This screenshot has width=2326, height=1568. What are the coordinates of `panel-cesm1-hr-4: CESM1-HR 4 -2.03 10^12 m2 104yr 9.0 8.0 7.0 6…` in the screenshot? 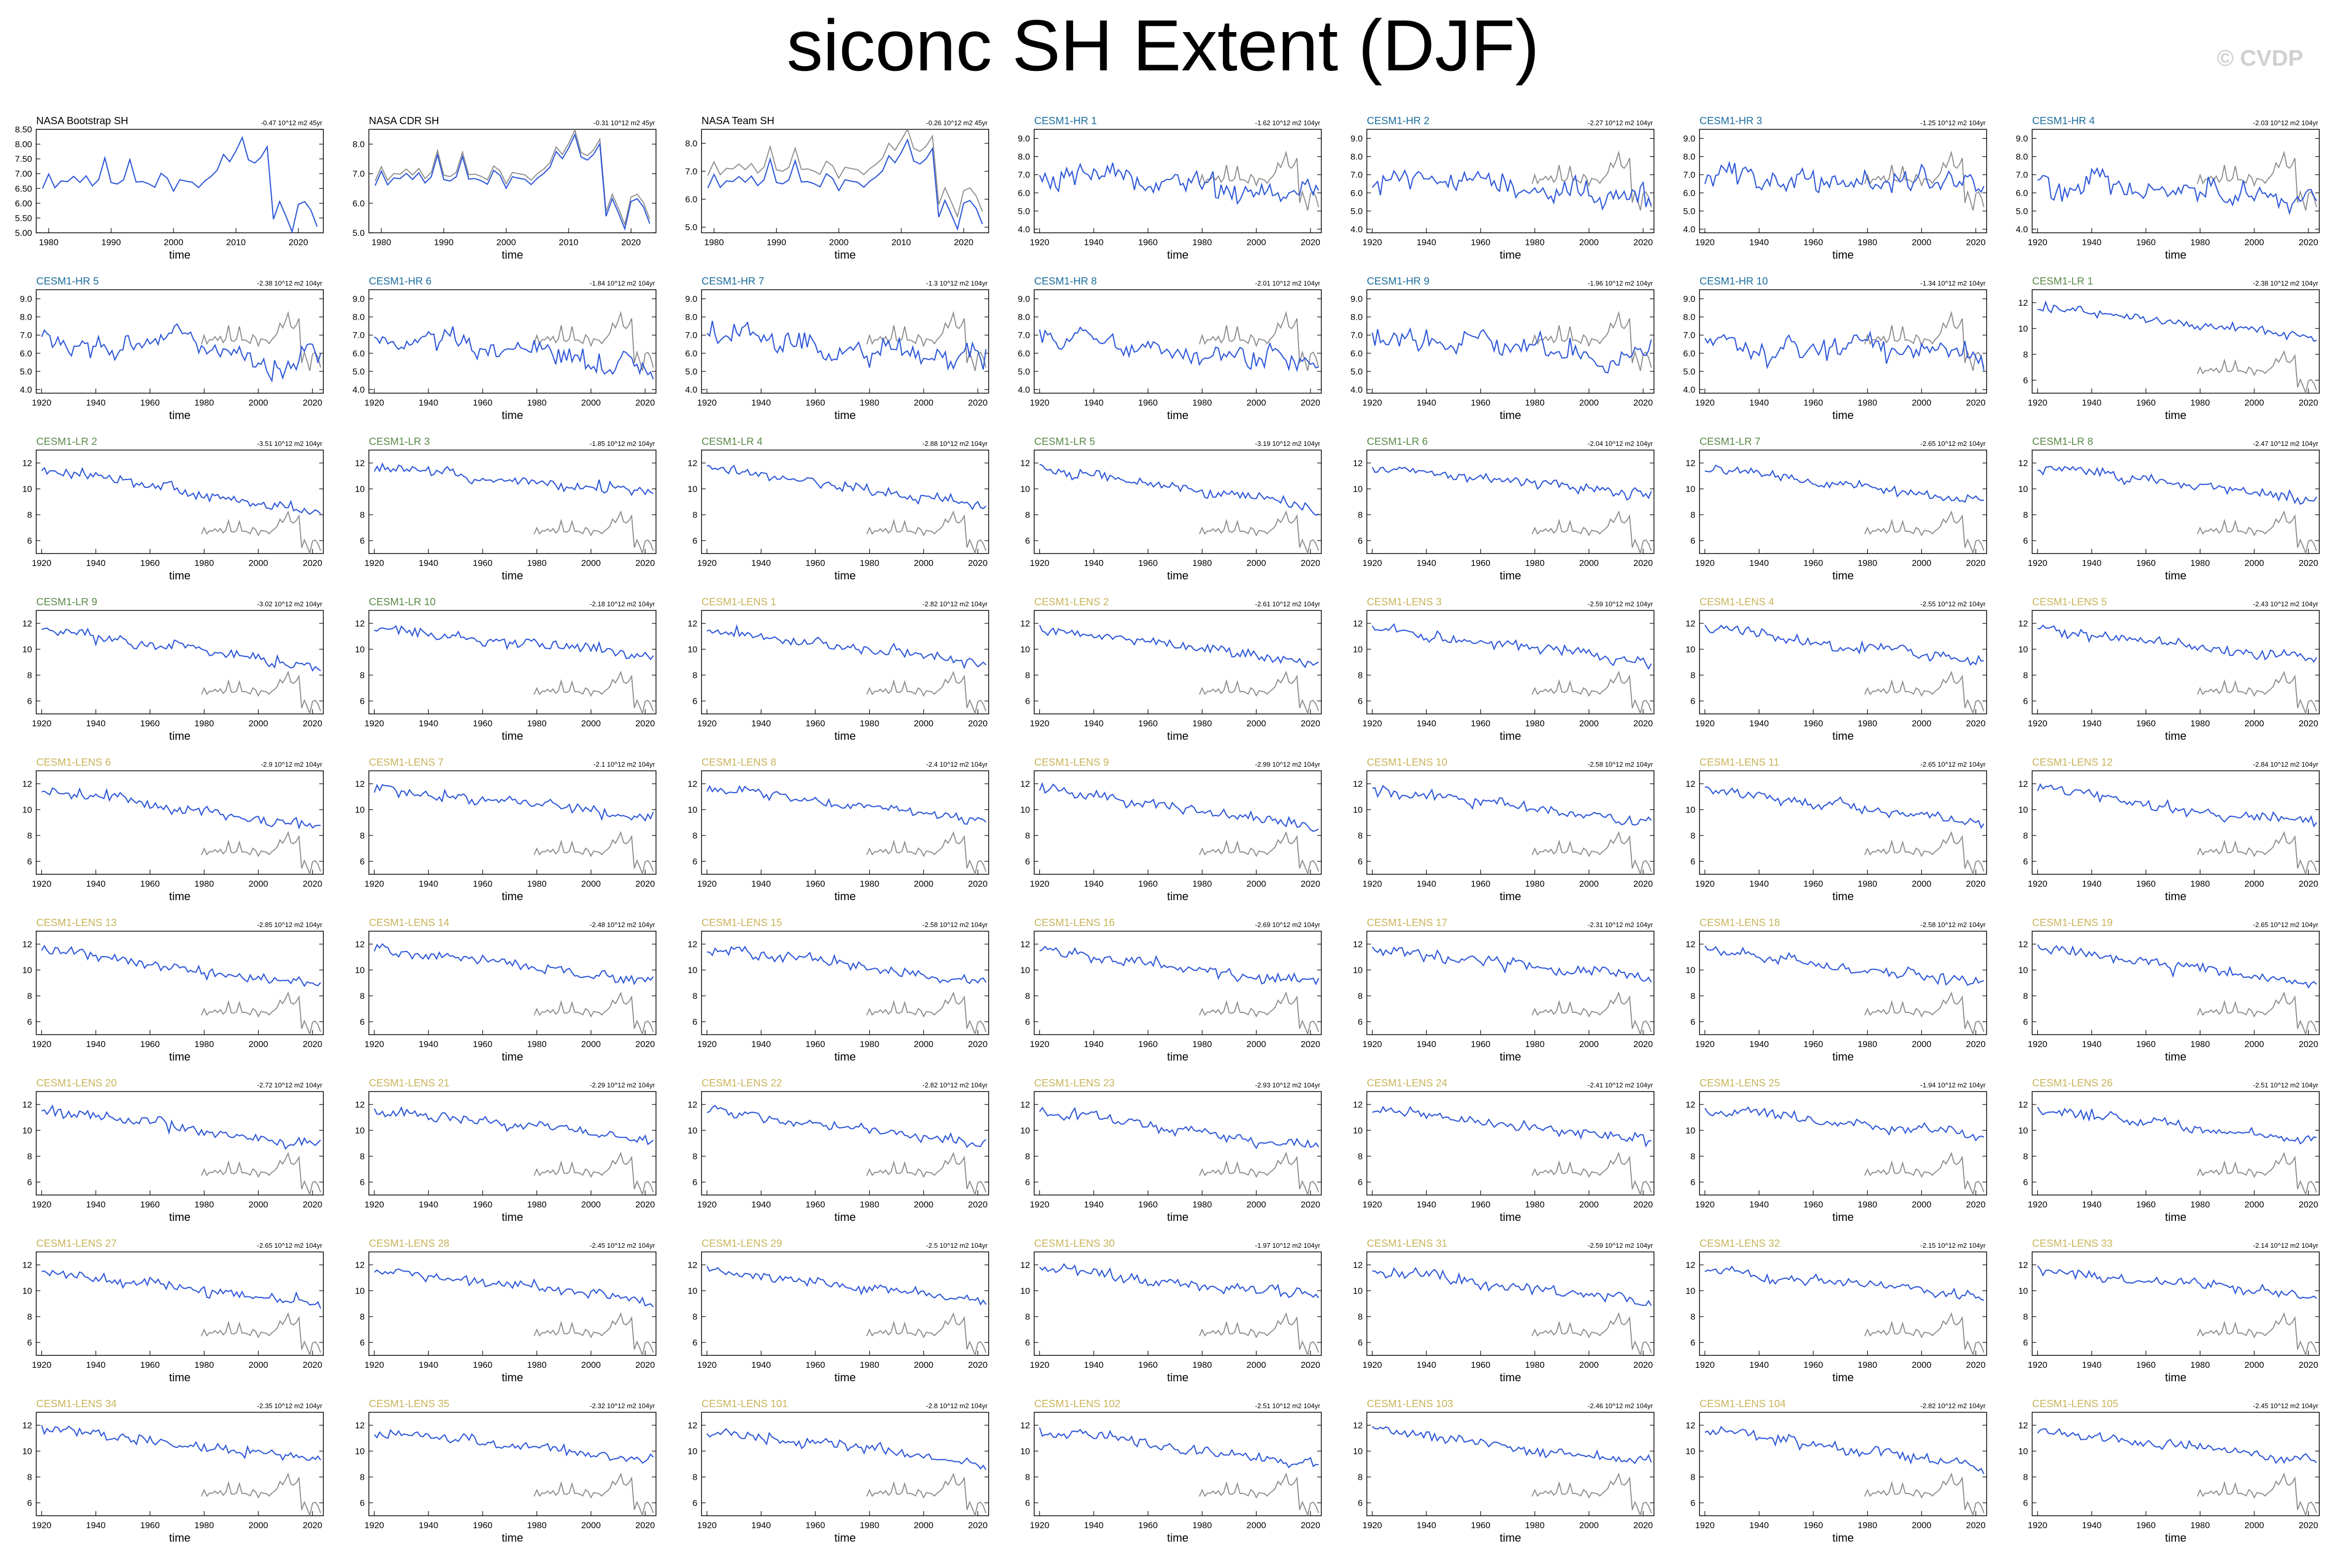 It's located at (2168, 188).